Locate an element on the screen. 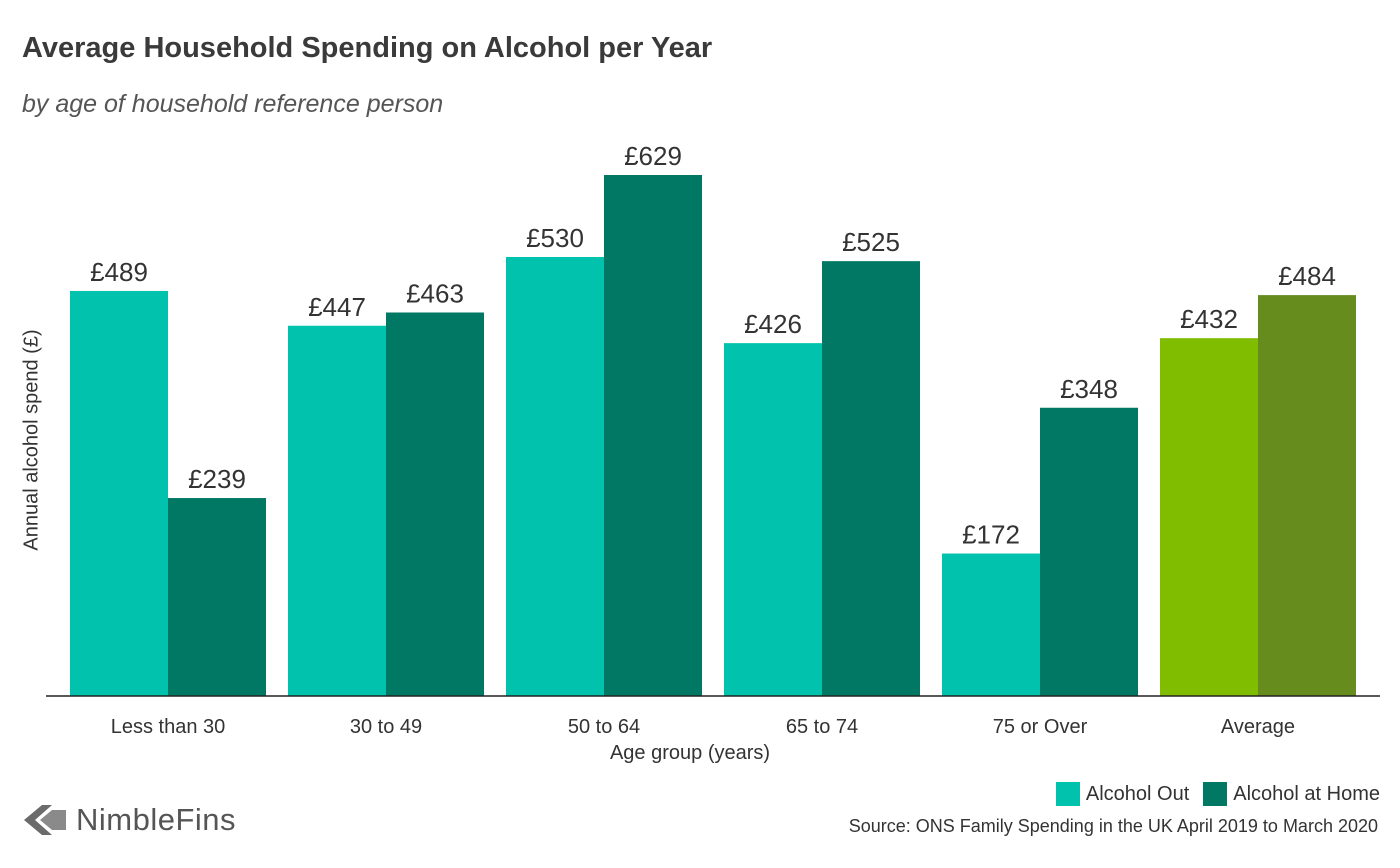 The image size is (1400, 868). x-tick-label-less-than-30: Less than 30 is located at coordinates (168, 727).